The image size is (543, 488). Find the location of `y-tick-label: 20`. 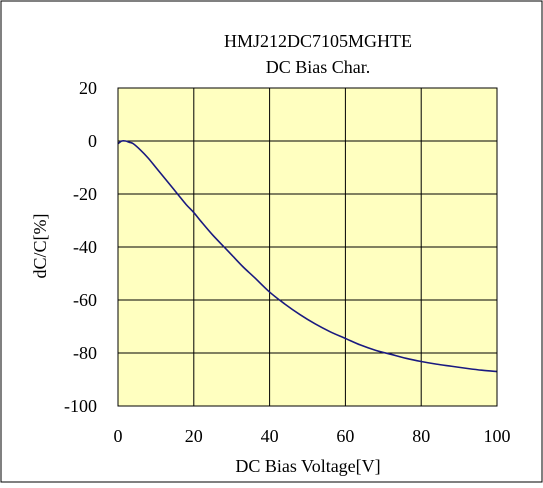

y-tick-label: 20 is located at coordinates (88, 88).